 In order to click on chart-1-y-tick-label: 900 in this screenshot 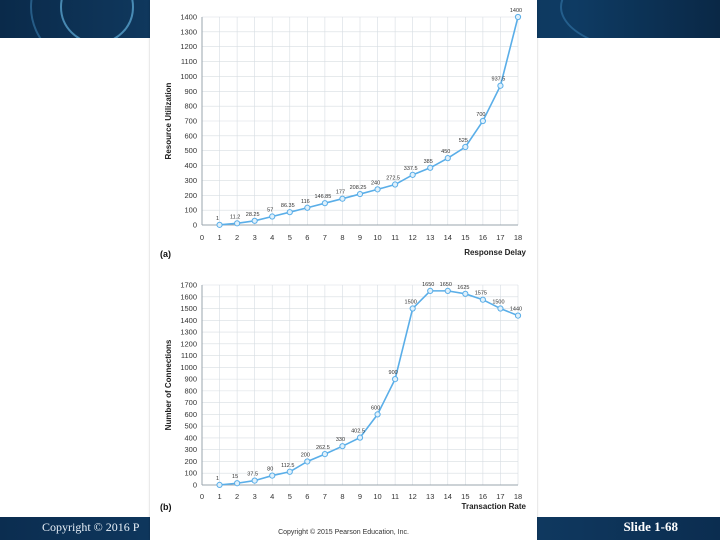, I will do `click(190, 91)`.